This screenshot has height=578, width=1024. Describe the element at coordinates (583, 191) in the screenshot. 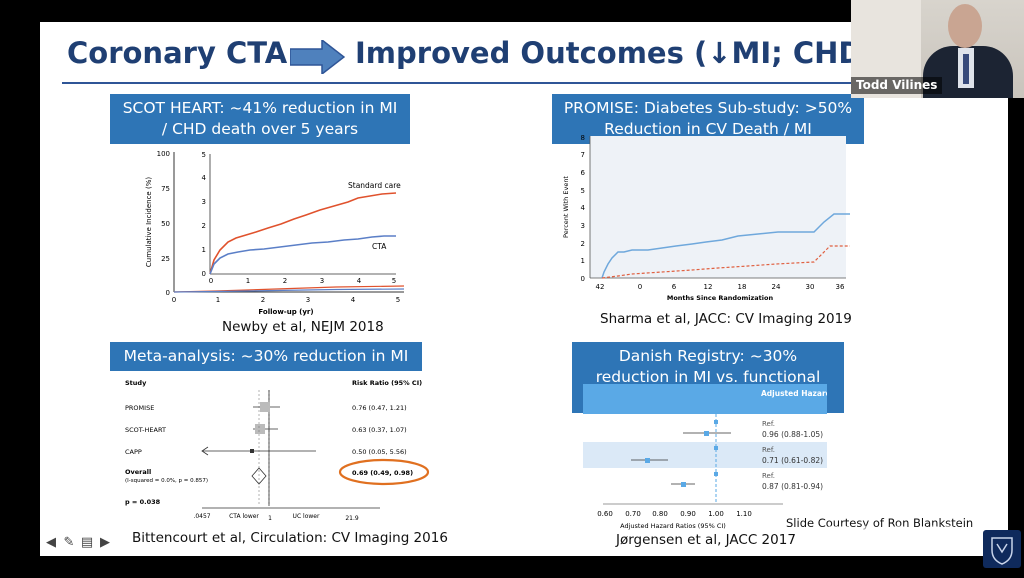

I see `promise-y-tick: 5` at that location.